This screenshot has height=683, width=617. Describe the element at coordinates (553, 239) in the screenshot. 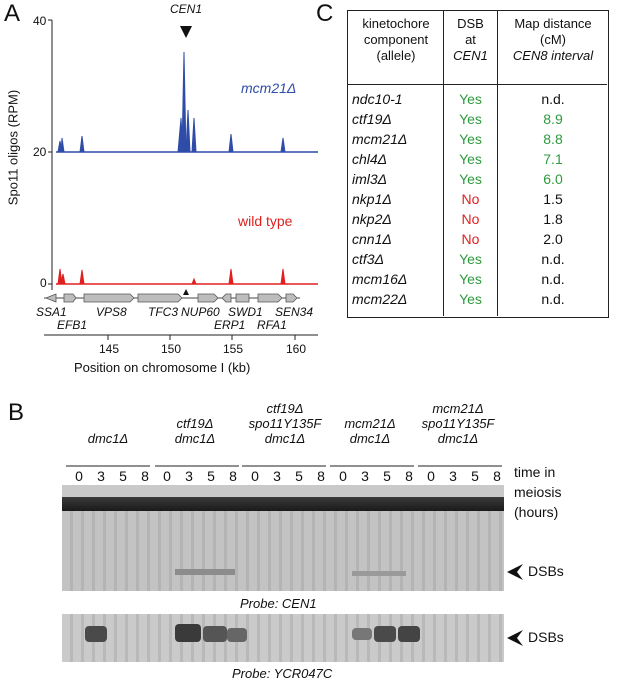

I see `table-map-distance: 2.0` at that location.